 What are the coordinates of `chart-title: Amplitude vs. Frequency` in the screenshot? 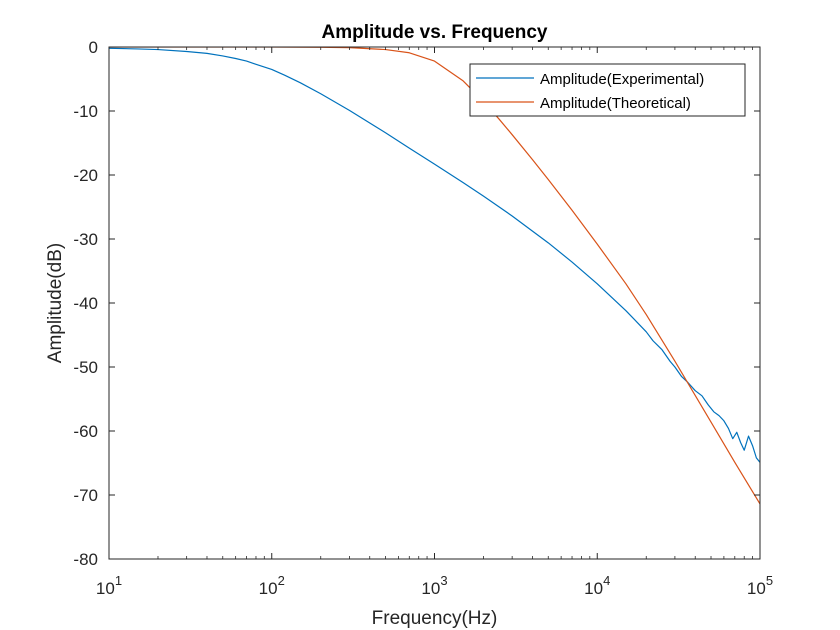 It's located at (435, 32).